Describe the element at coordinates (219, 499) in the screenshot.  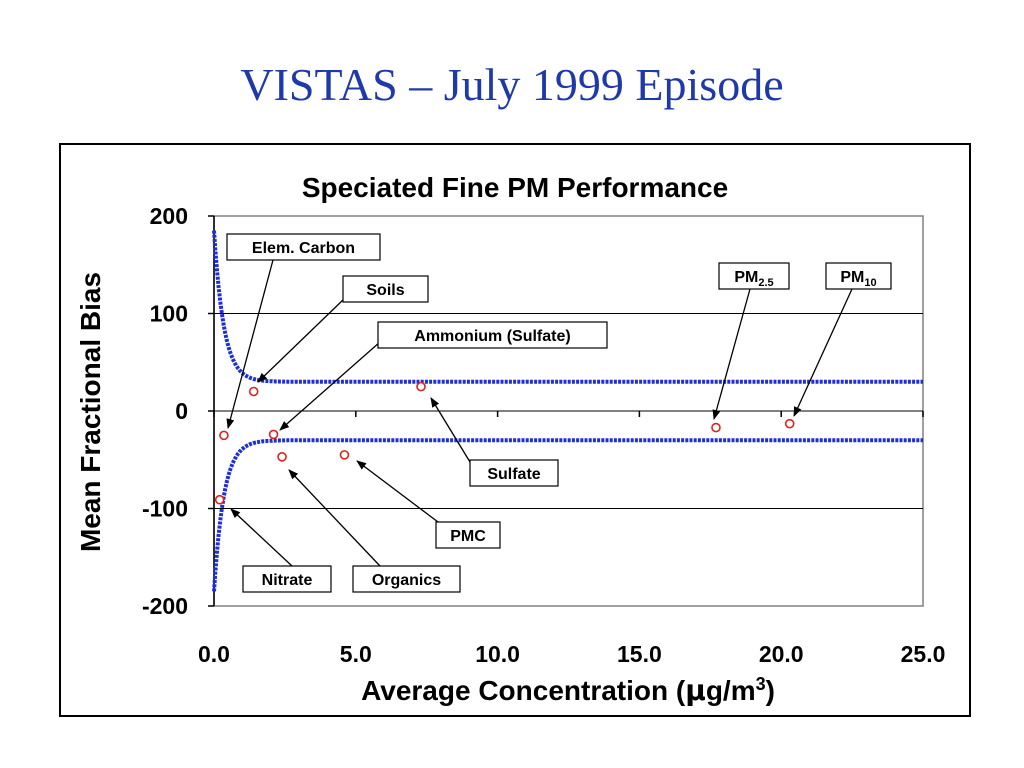
I see `data-point-nitrate` at that location.